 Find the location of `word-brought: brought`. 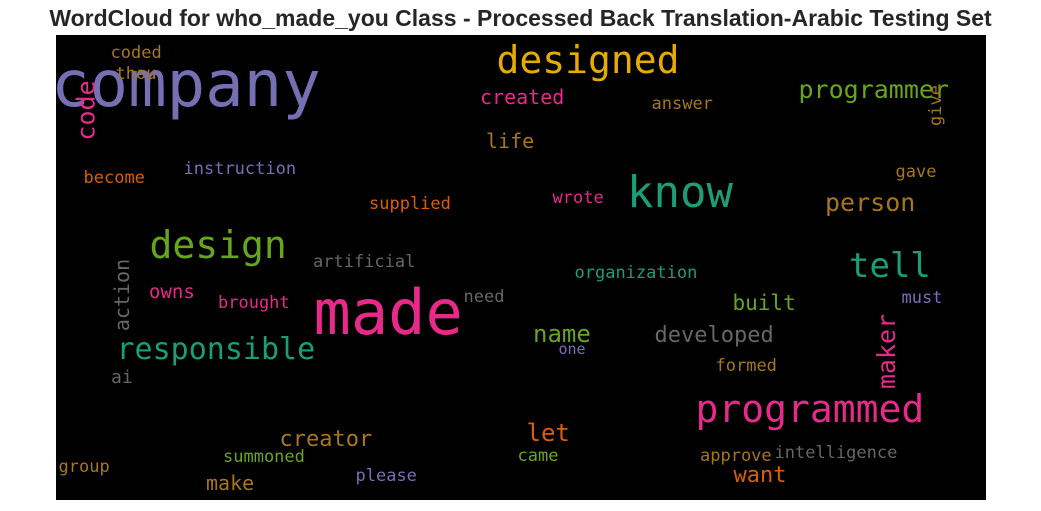

word-brought: brought is located at coordinates (254, 302).